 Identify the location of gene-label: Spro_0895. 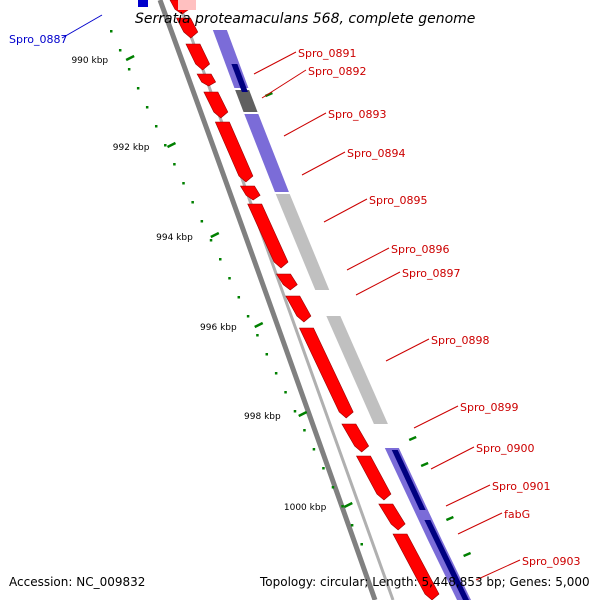
(398, 200).